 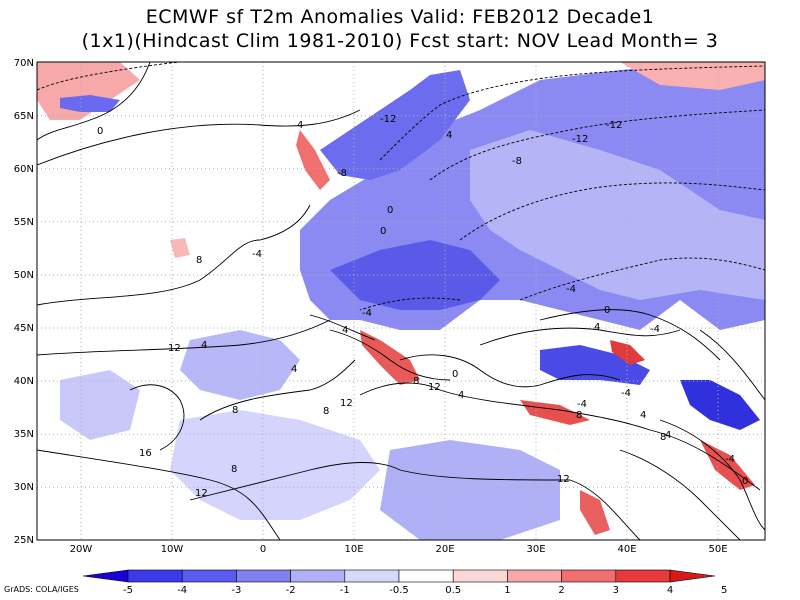 I want to click on colorbar-tick-label: 3, so click(x=616, y=590).